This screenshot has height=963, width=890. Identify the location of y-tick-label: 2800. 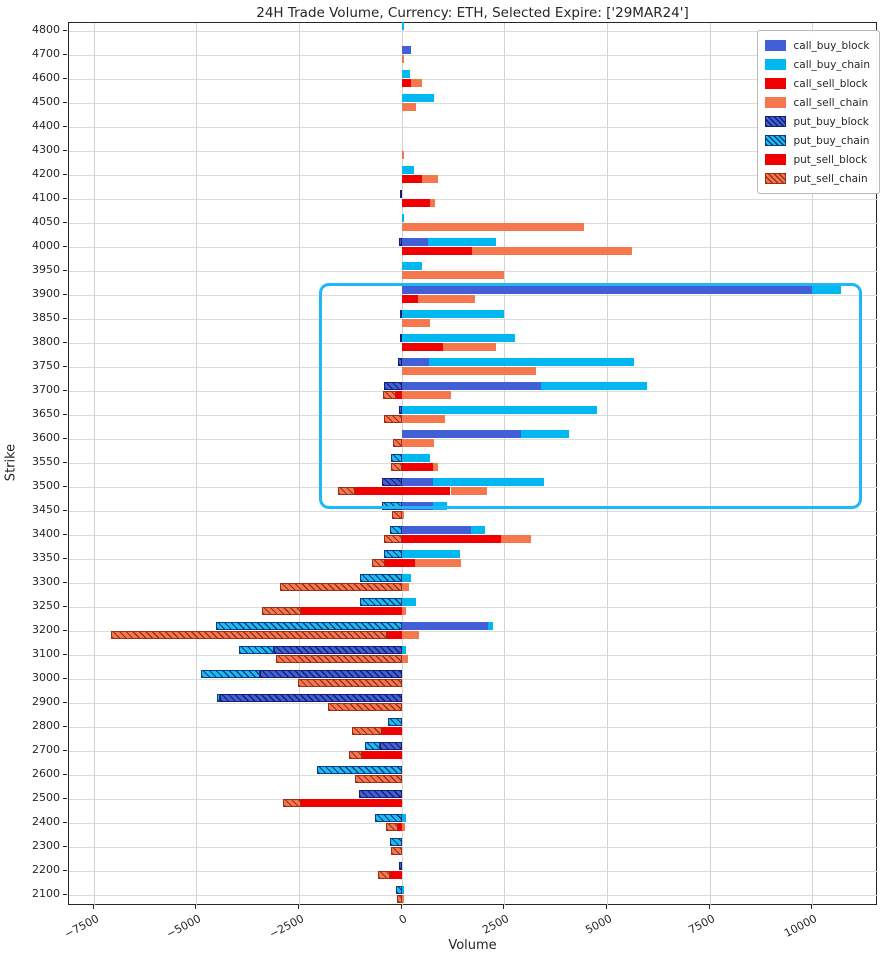
(46, 725).